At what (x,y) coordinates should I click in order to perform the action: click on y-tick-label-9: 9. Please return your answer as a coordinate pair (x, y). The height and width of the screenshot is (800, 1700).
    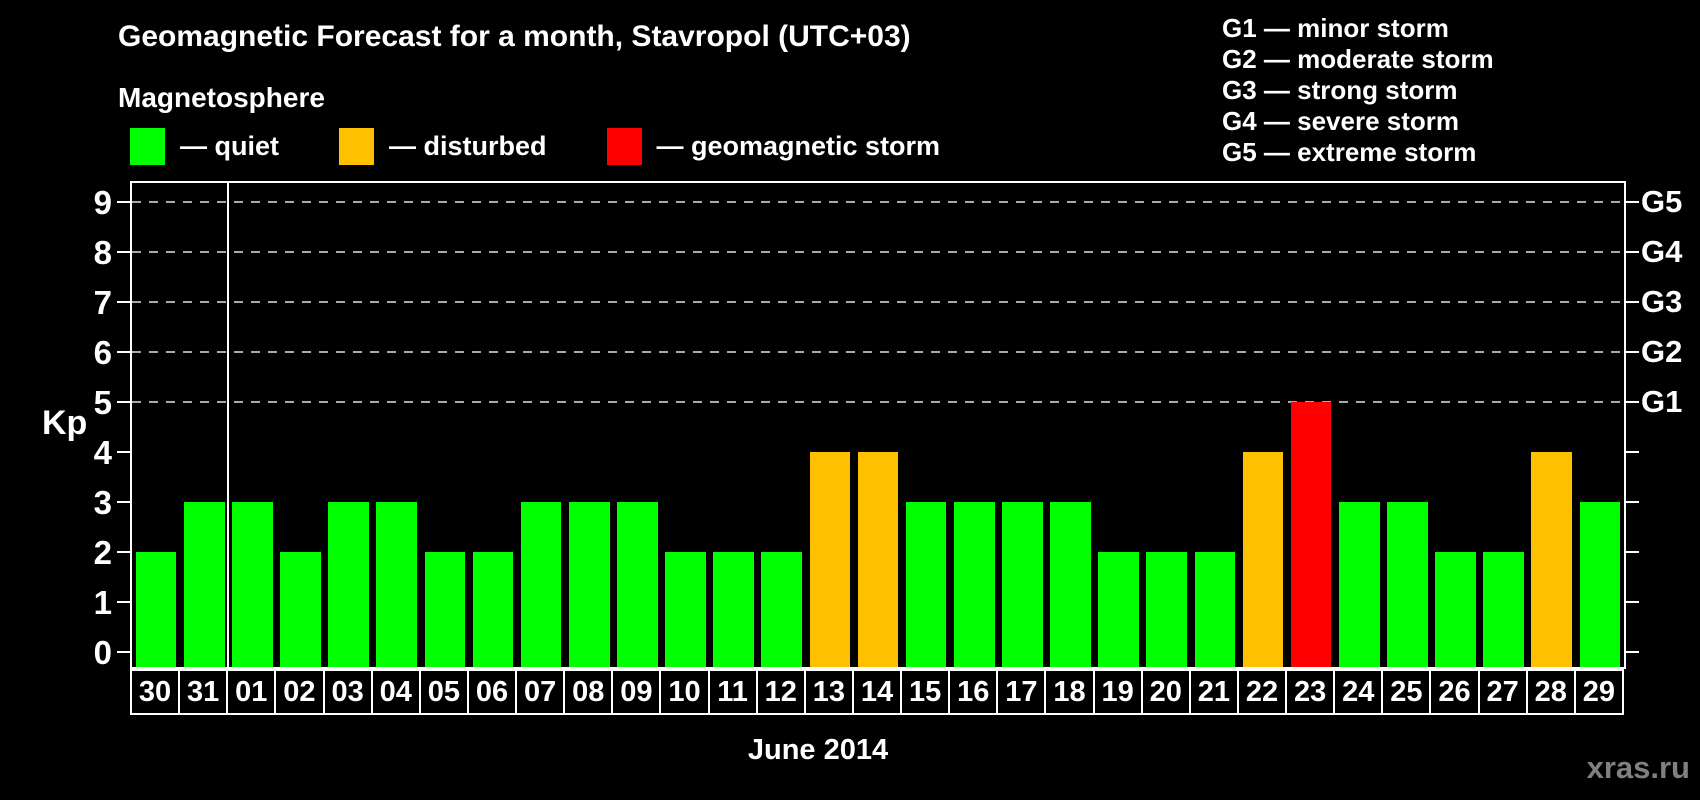
    Looking at the image, I should click on (102, 202).